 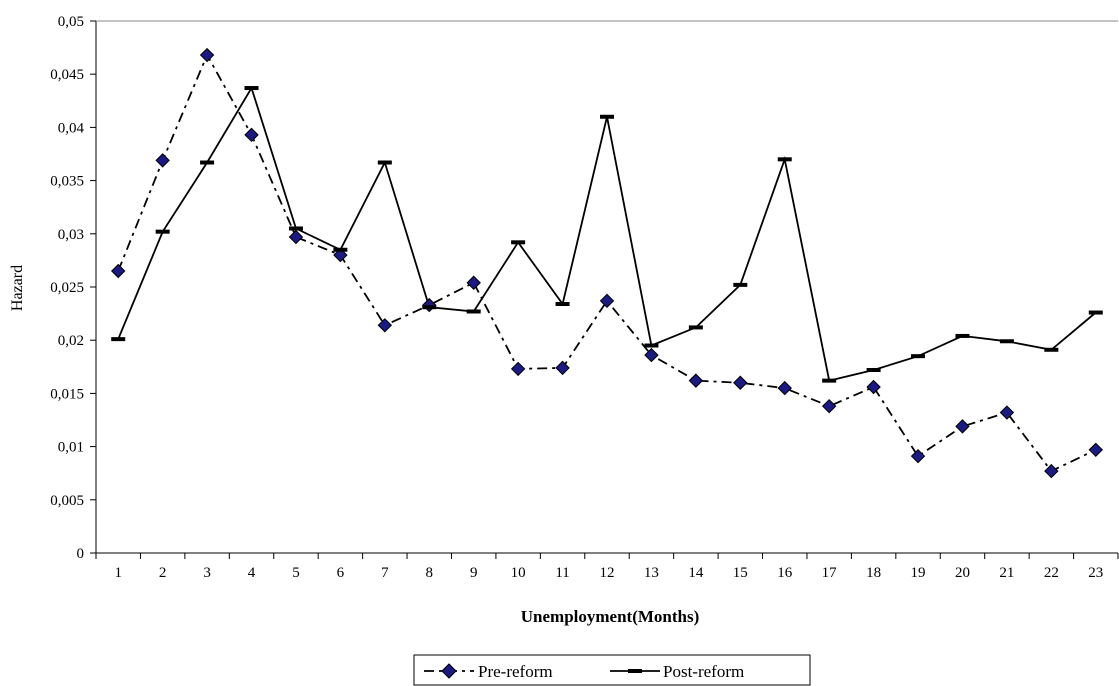 I want to click on x-tick-label: 23, so click(x=1095, y=573).